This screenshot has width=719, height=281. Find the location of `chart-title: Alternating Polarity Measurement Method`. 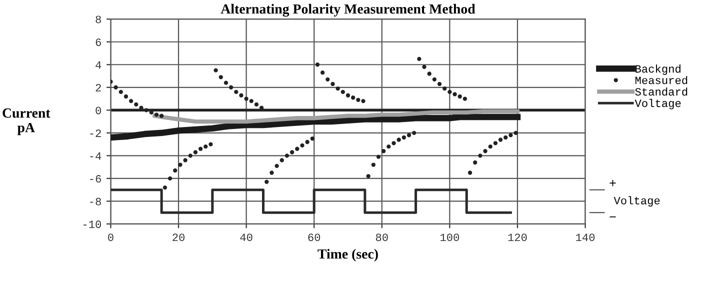

chart-title: Alternating Polarity Measurement Method is located at coordinates (348, 10).